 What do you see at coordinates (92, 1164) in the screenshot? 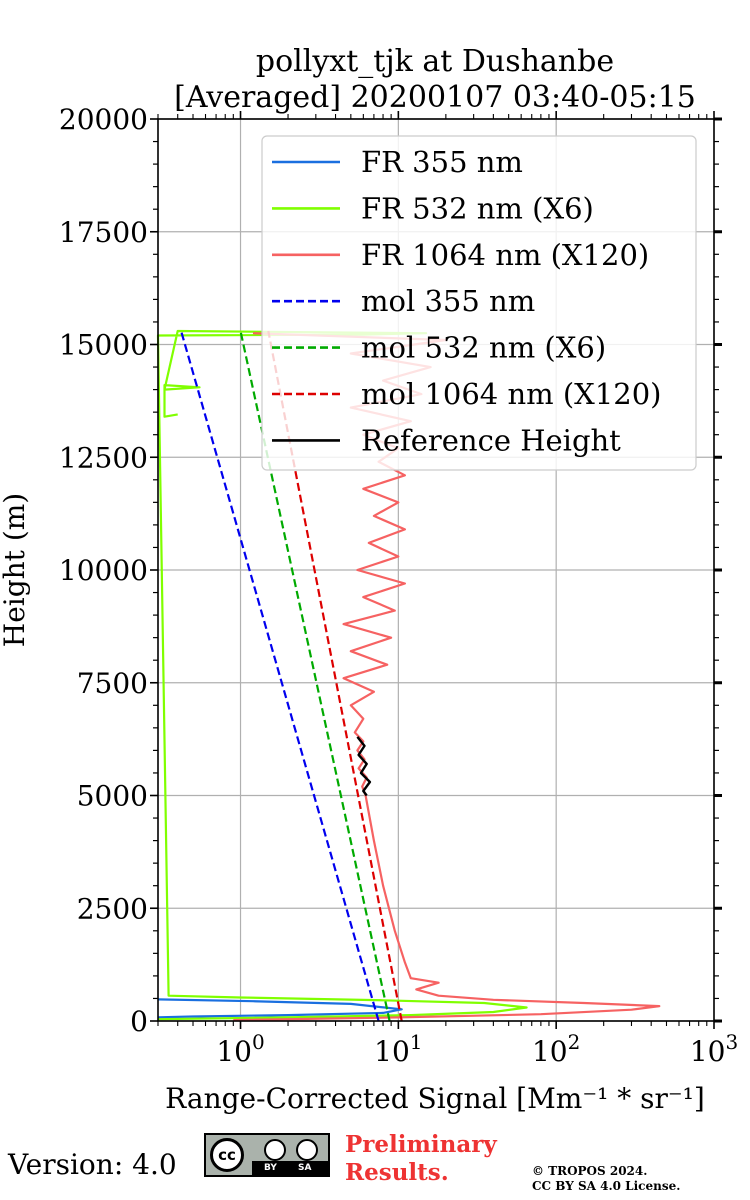
I see `version-label: Version: 4.0` at bounding box center [92, 1164].